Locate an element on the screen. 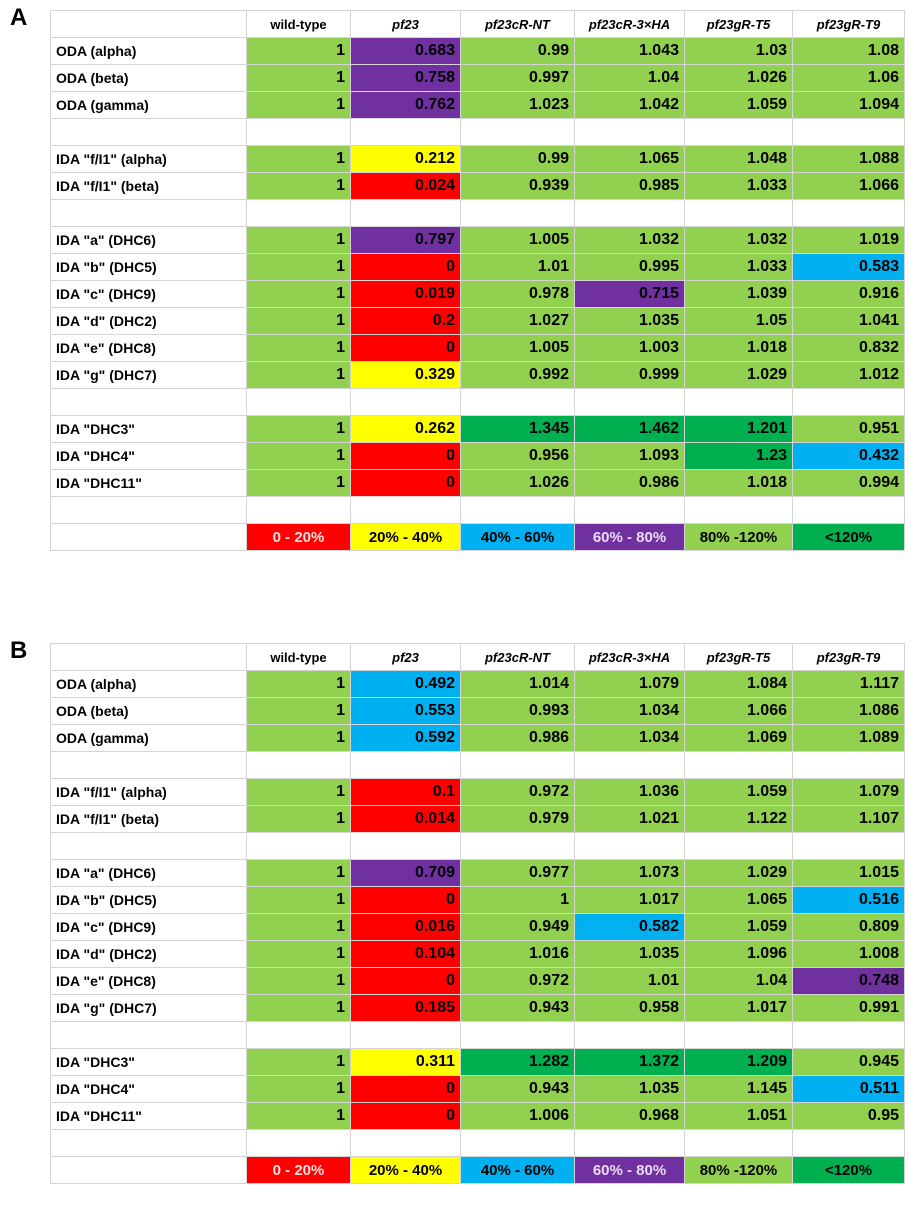 This screenshot has height=1214, width=914. legend-item: 40% - 60% is located at coordinates (517, 537).